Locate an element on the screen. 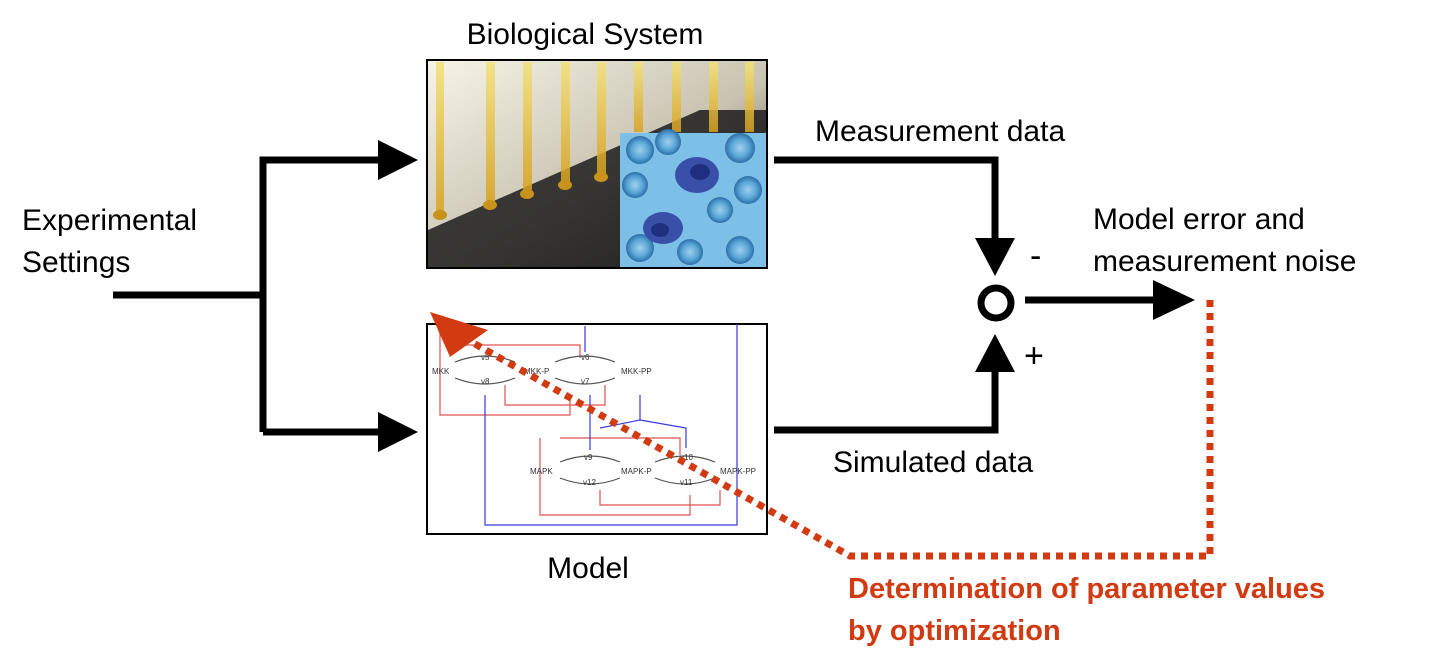 This screenshot has width=1451, height=666. biological-system-image is located at coordinates (597, 164).